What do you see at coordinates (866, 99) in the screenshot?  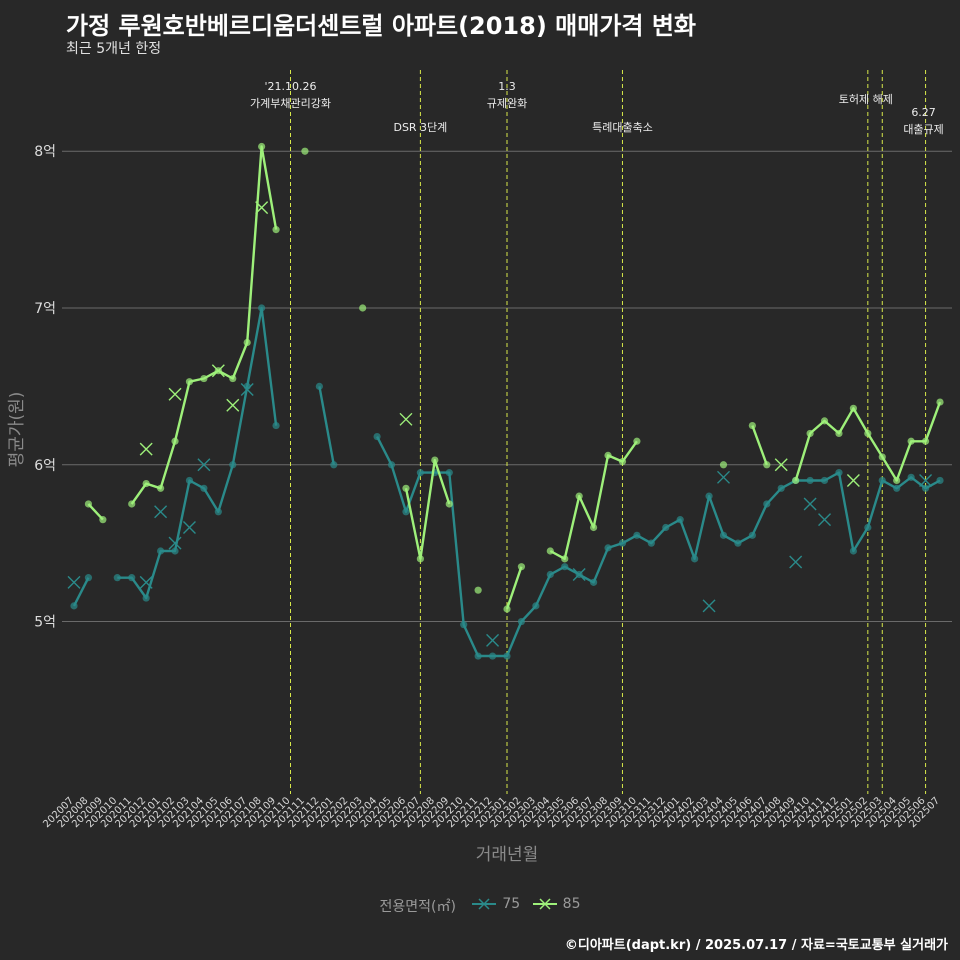 I see `event-label: 토허제 해제` at bounding box center [866, 99].